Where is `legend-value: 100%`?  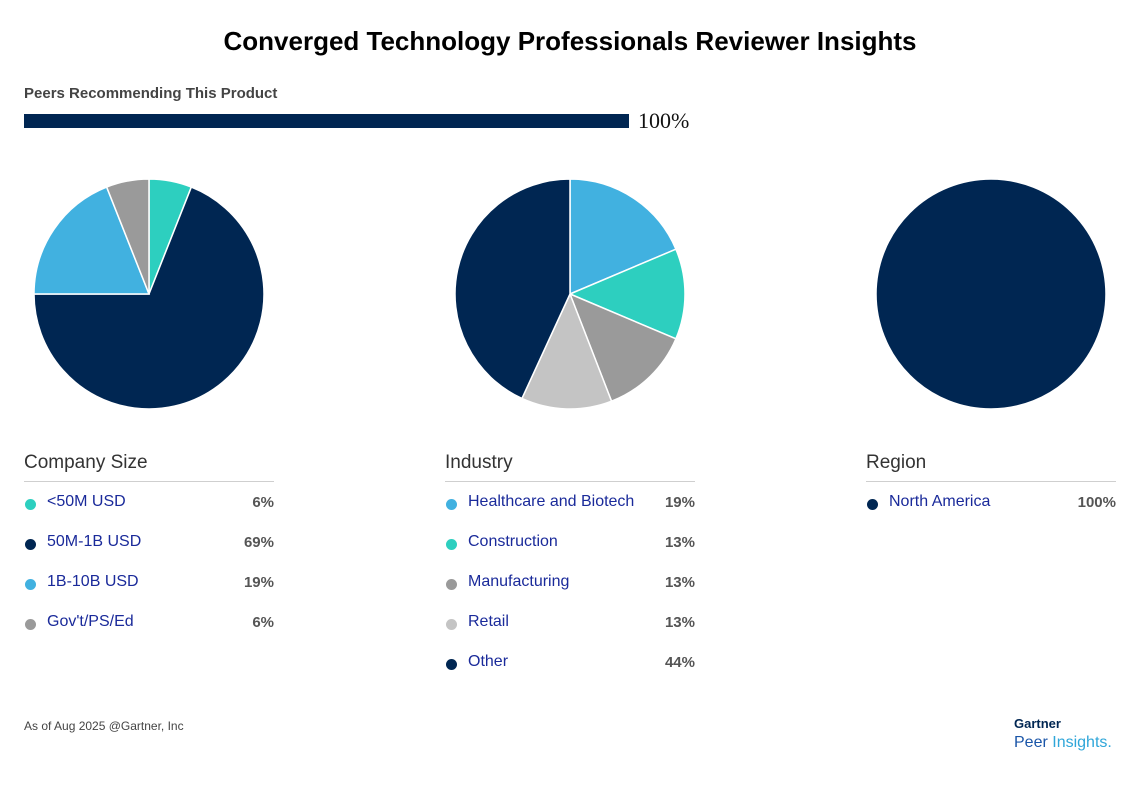
legend-value: 100% is located at coordinates (1096, 502).